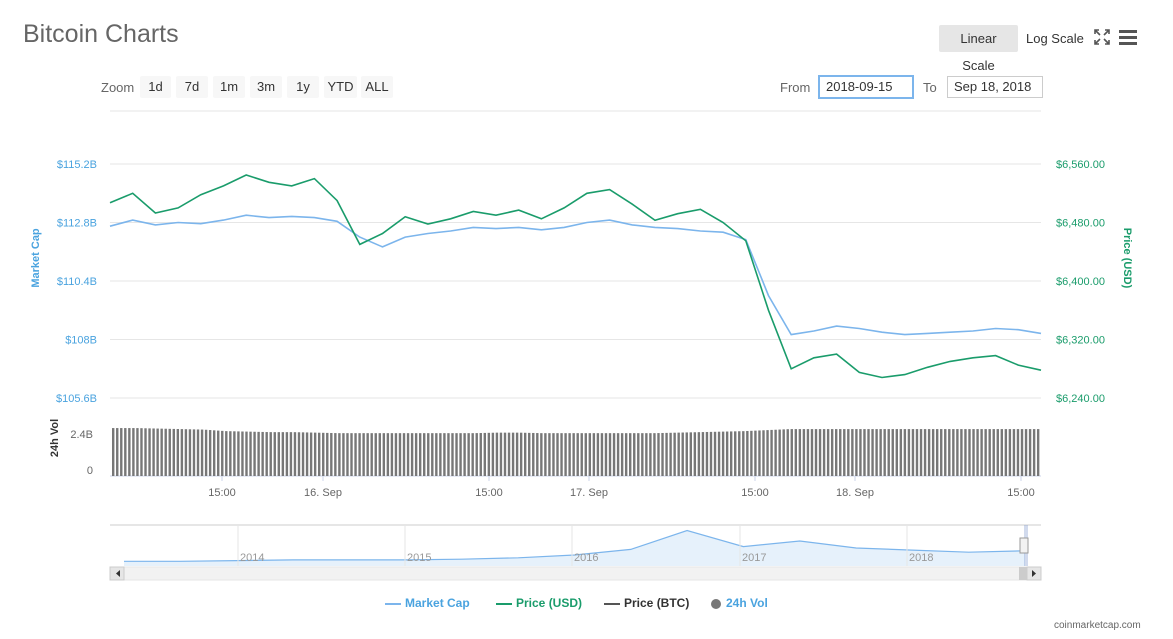  I want to click on legend-price-btc: Price (BTC), so click(646, 603).